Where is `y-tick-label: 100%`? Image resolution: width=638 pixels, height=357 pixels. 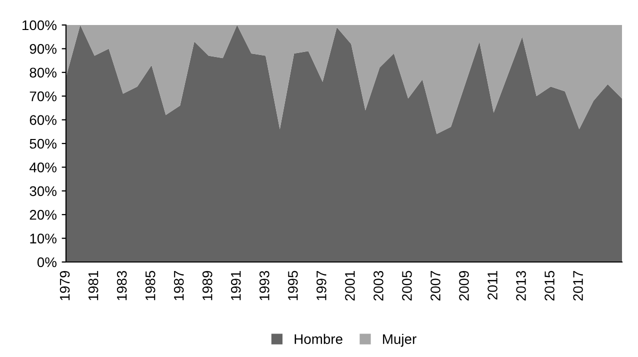 y-tick-label: 100% is located at coordinates (39, 25).